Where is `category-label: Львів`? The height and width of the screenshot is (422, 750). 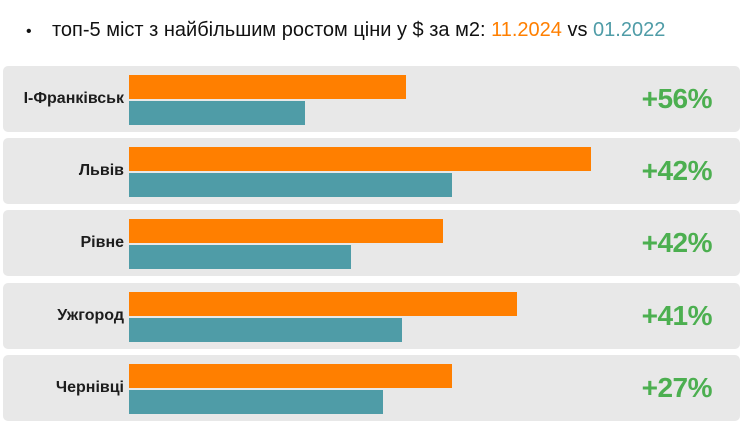 category-label: Львів is located at coordinates (101, 170).